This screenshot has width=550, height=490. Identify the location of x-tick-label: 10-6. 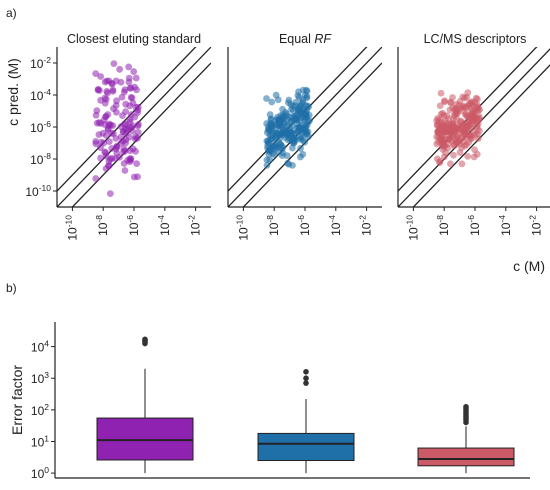
(474, 225).